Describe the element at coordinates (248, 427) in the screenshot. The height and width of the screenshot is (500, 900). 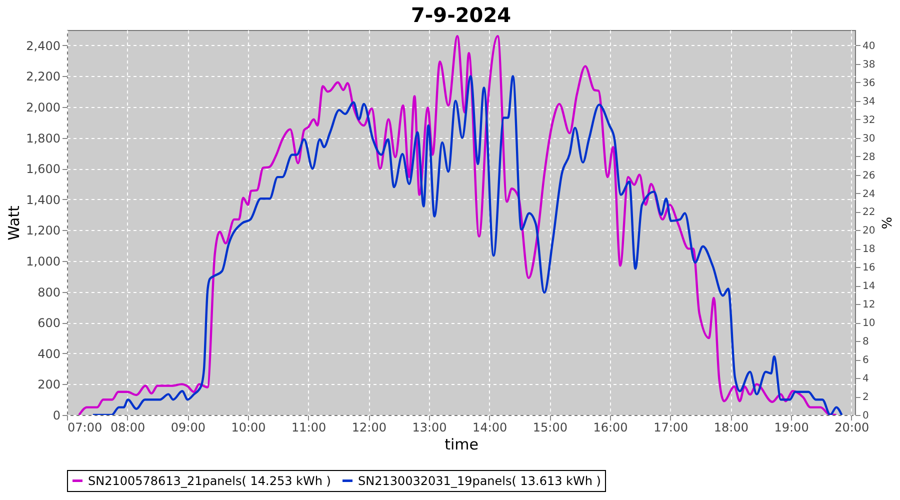
I see `x-tick-label: 10:00` at that location.